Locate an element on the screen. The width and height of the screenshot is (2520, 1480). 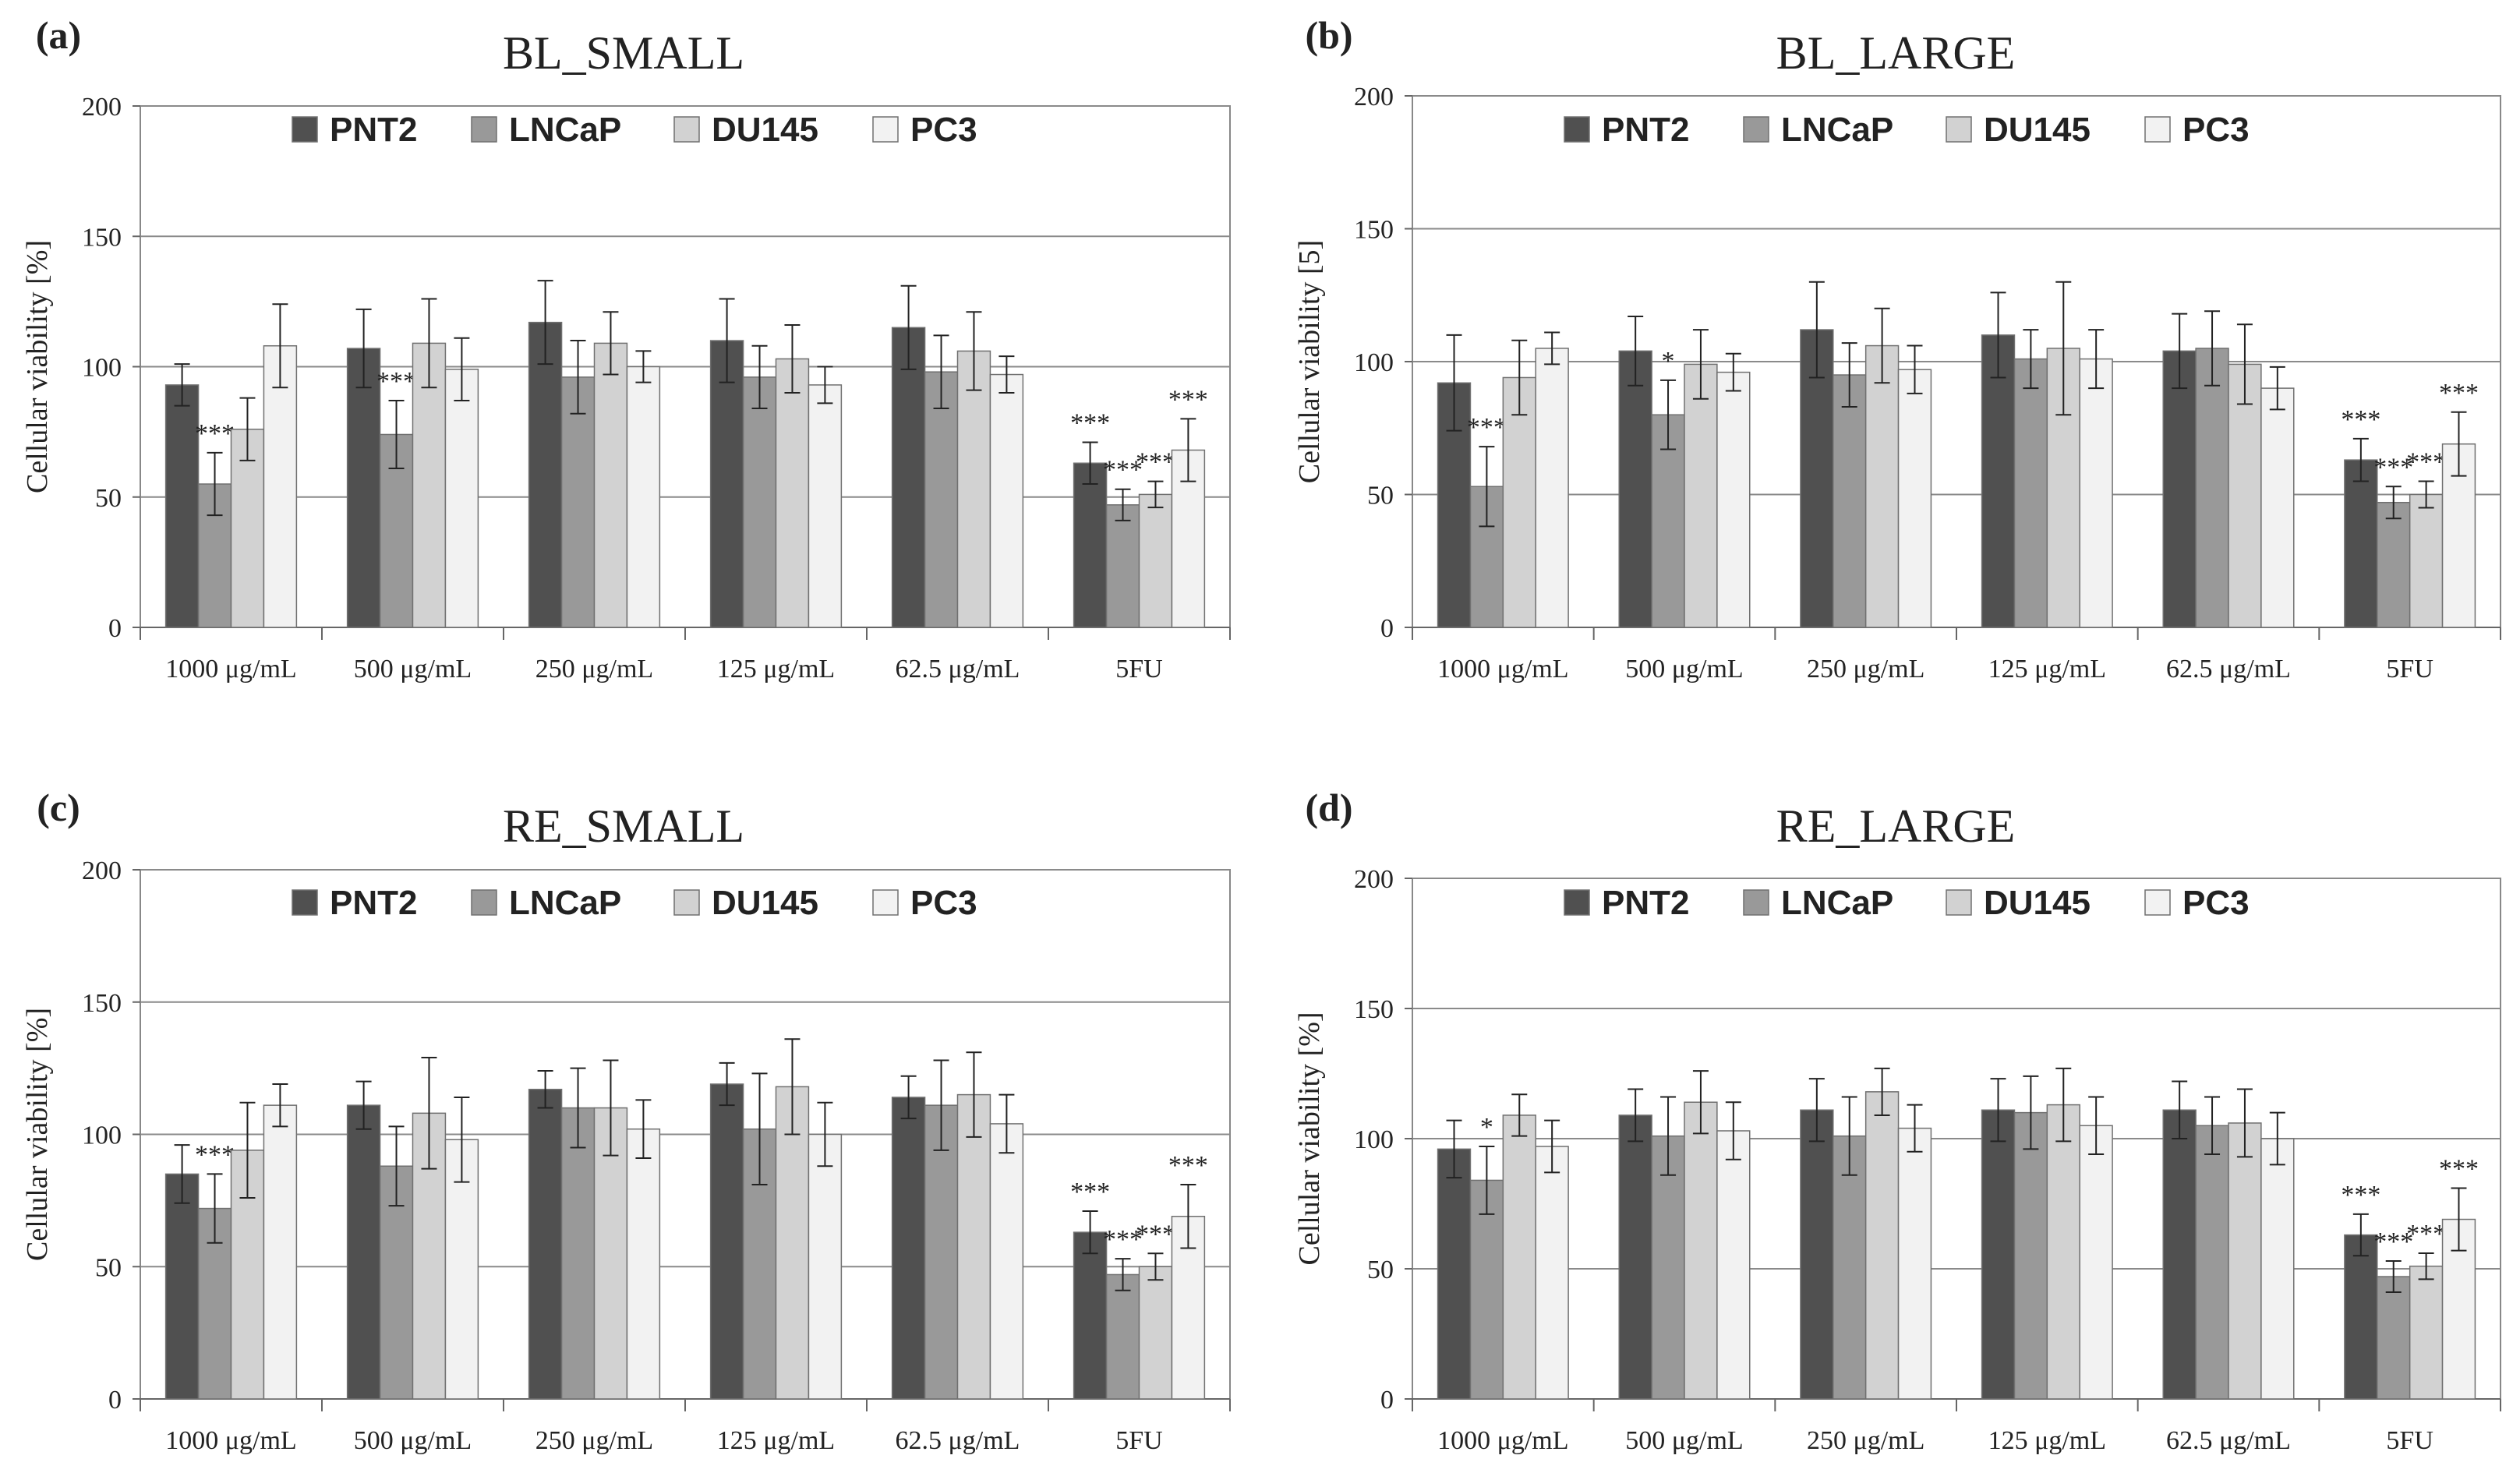
y-tick-label: 0 is located at coordinates (115, 1400).